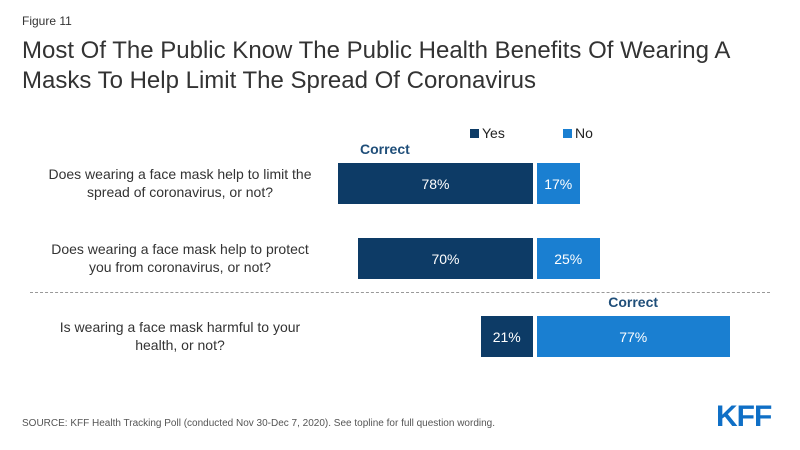 The width and height of the screenshot is (800, 450). Describe the element at coordinates (584, 133) in the screenshot. I see `legend-no-label: No` at that location.